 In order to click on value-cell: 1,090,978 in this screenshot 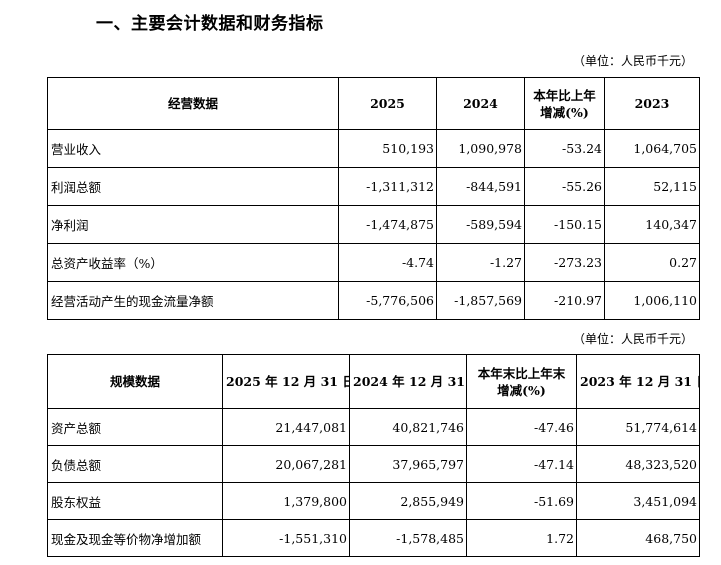, I will do `click(480, 148)`.